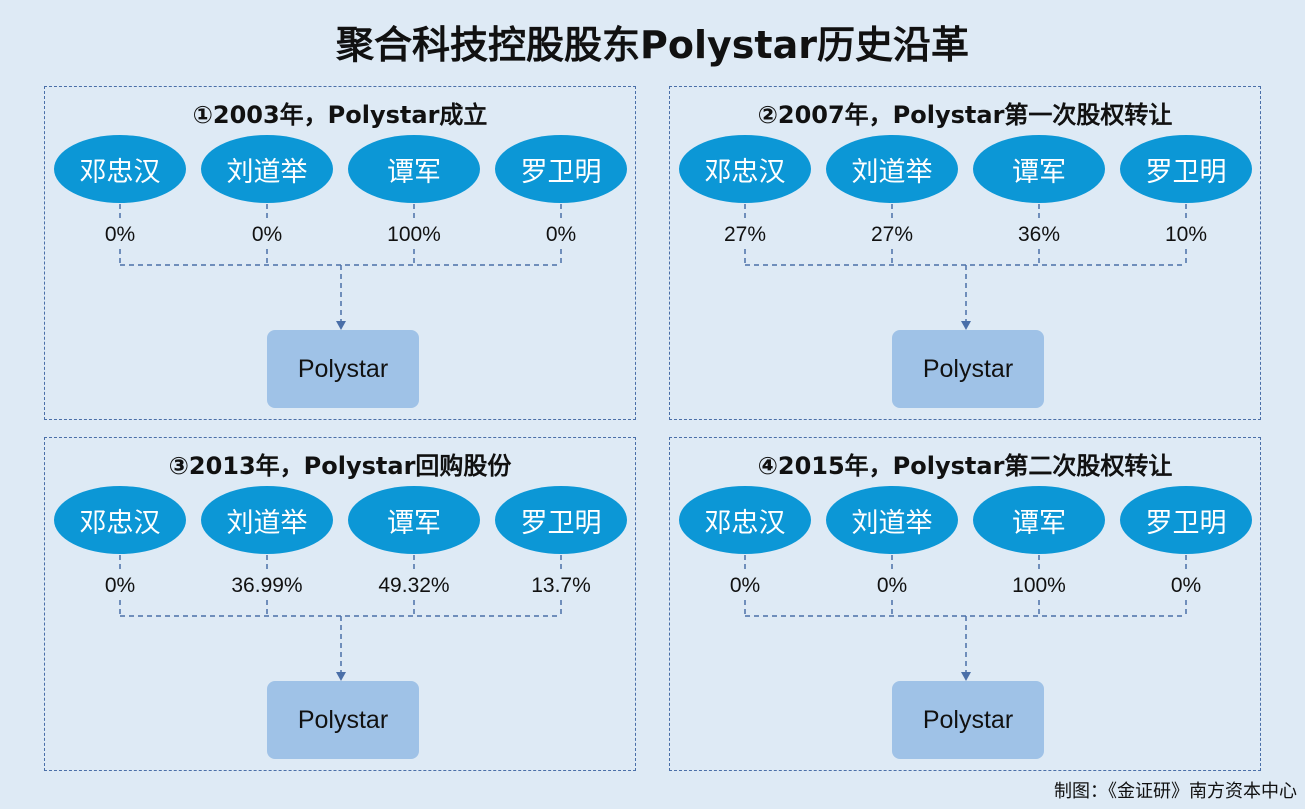 This screenshot has width=1305, height=809. I want to click on share-percentage: 49.32%, so click(414, 585).